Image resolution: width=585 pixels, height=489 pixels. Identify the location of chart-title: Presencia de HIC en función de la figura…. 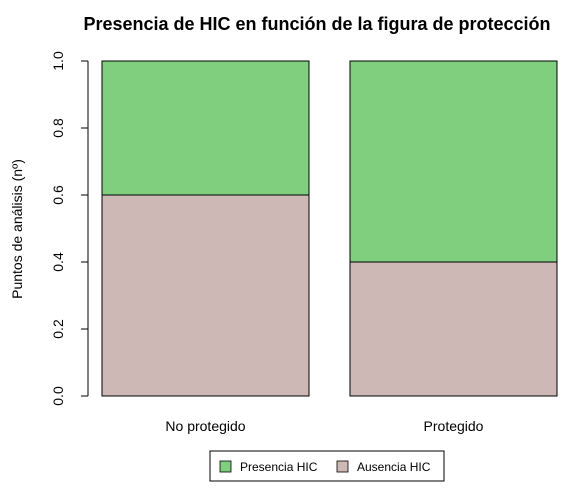
(316, 24).